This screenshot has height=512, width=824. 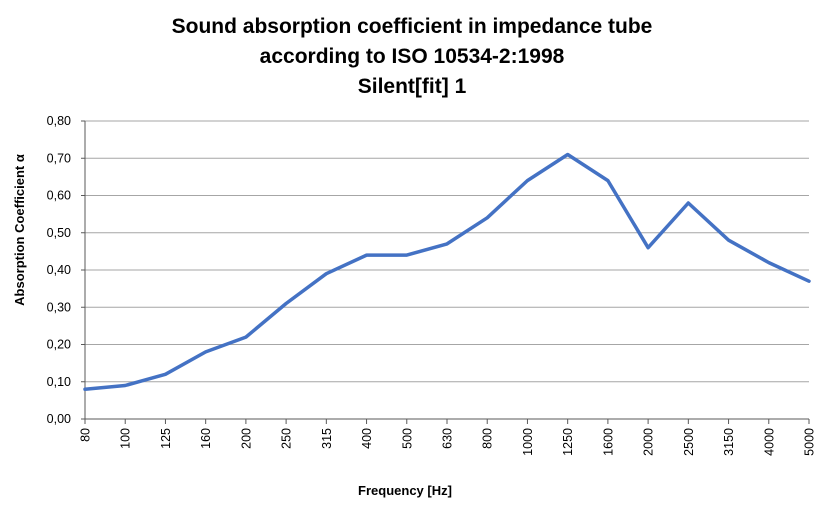 I want to click on x-tick-label: 1000, so click(x=528, y=442).